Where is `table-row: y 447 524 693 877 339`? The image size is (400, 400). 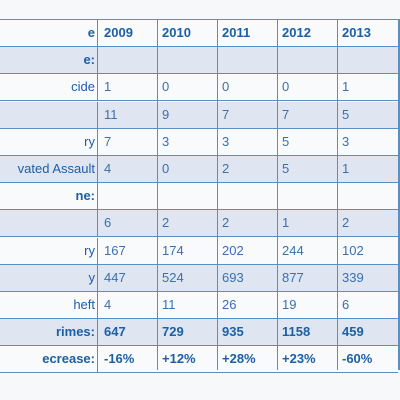
table-row: y 447 524 693 877 339 is located at coordinates (199, 278).